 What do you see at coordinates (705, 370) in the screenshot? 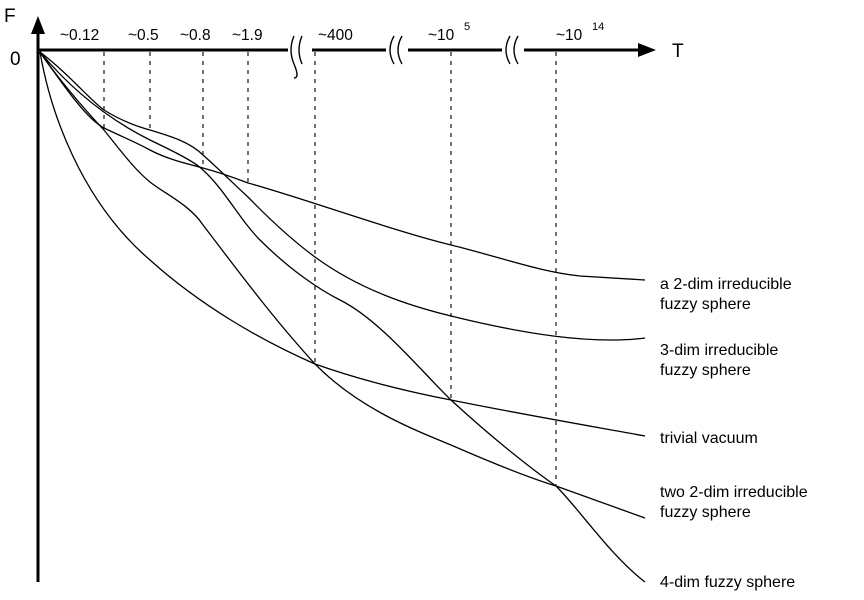
I see `curve-label-3dim-line2: fuzzy sphere` at bounding box center [705, 370].